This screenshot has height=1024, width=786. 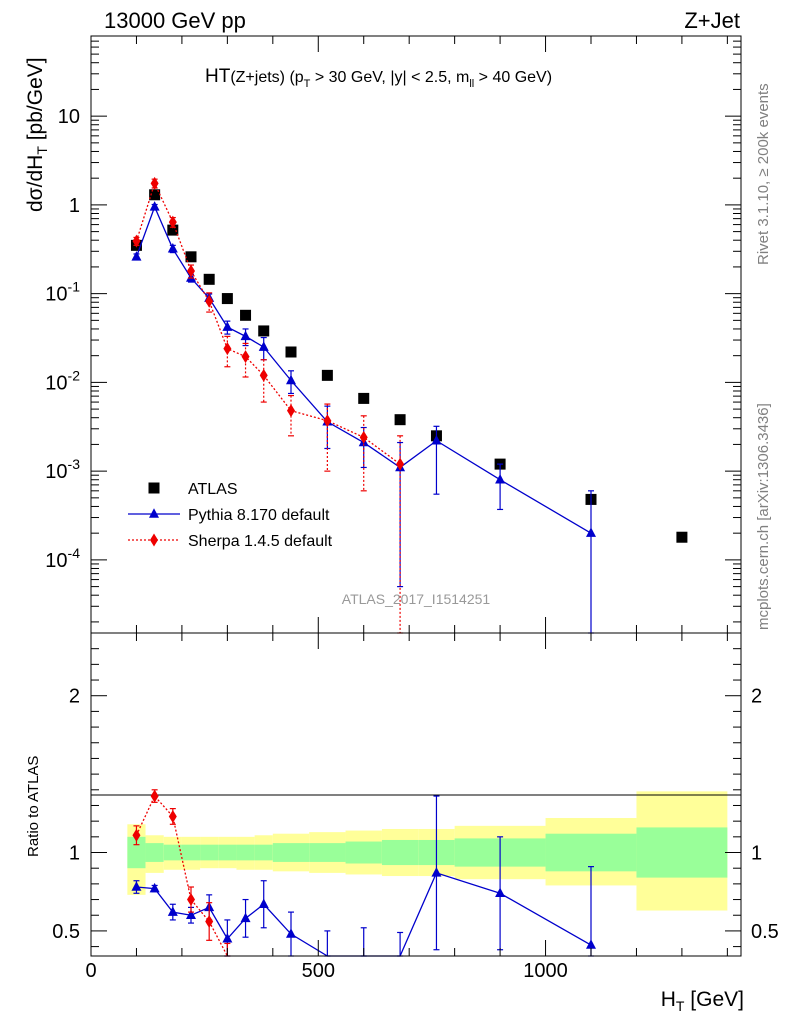 I want to click on ratio-y-axis-title: Ratio to ATLAS, so click(x=33, y=806).